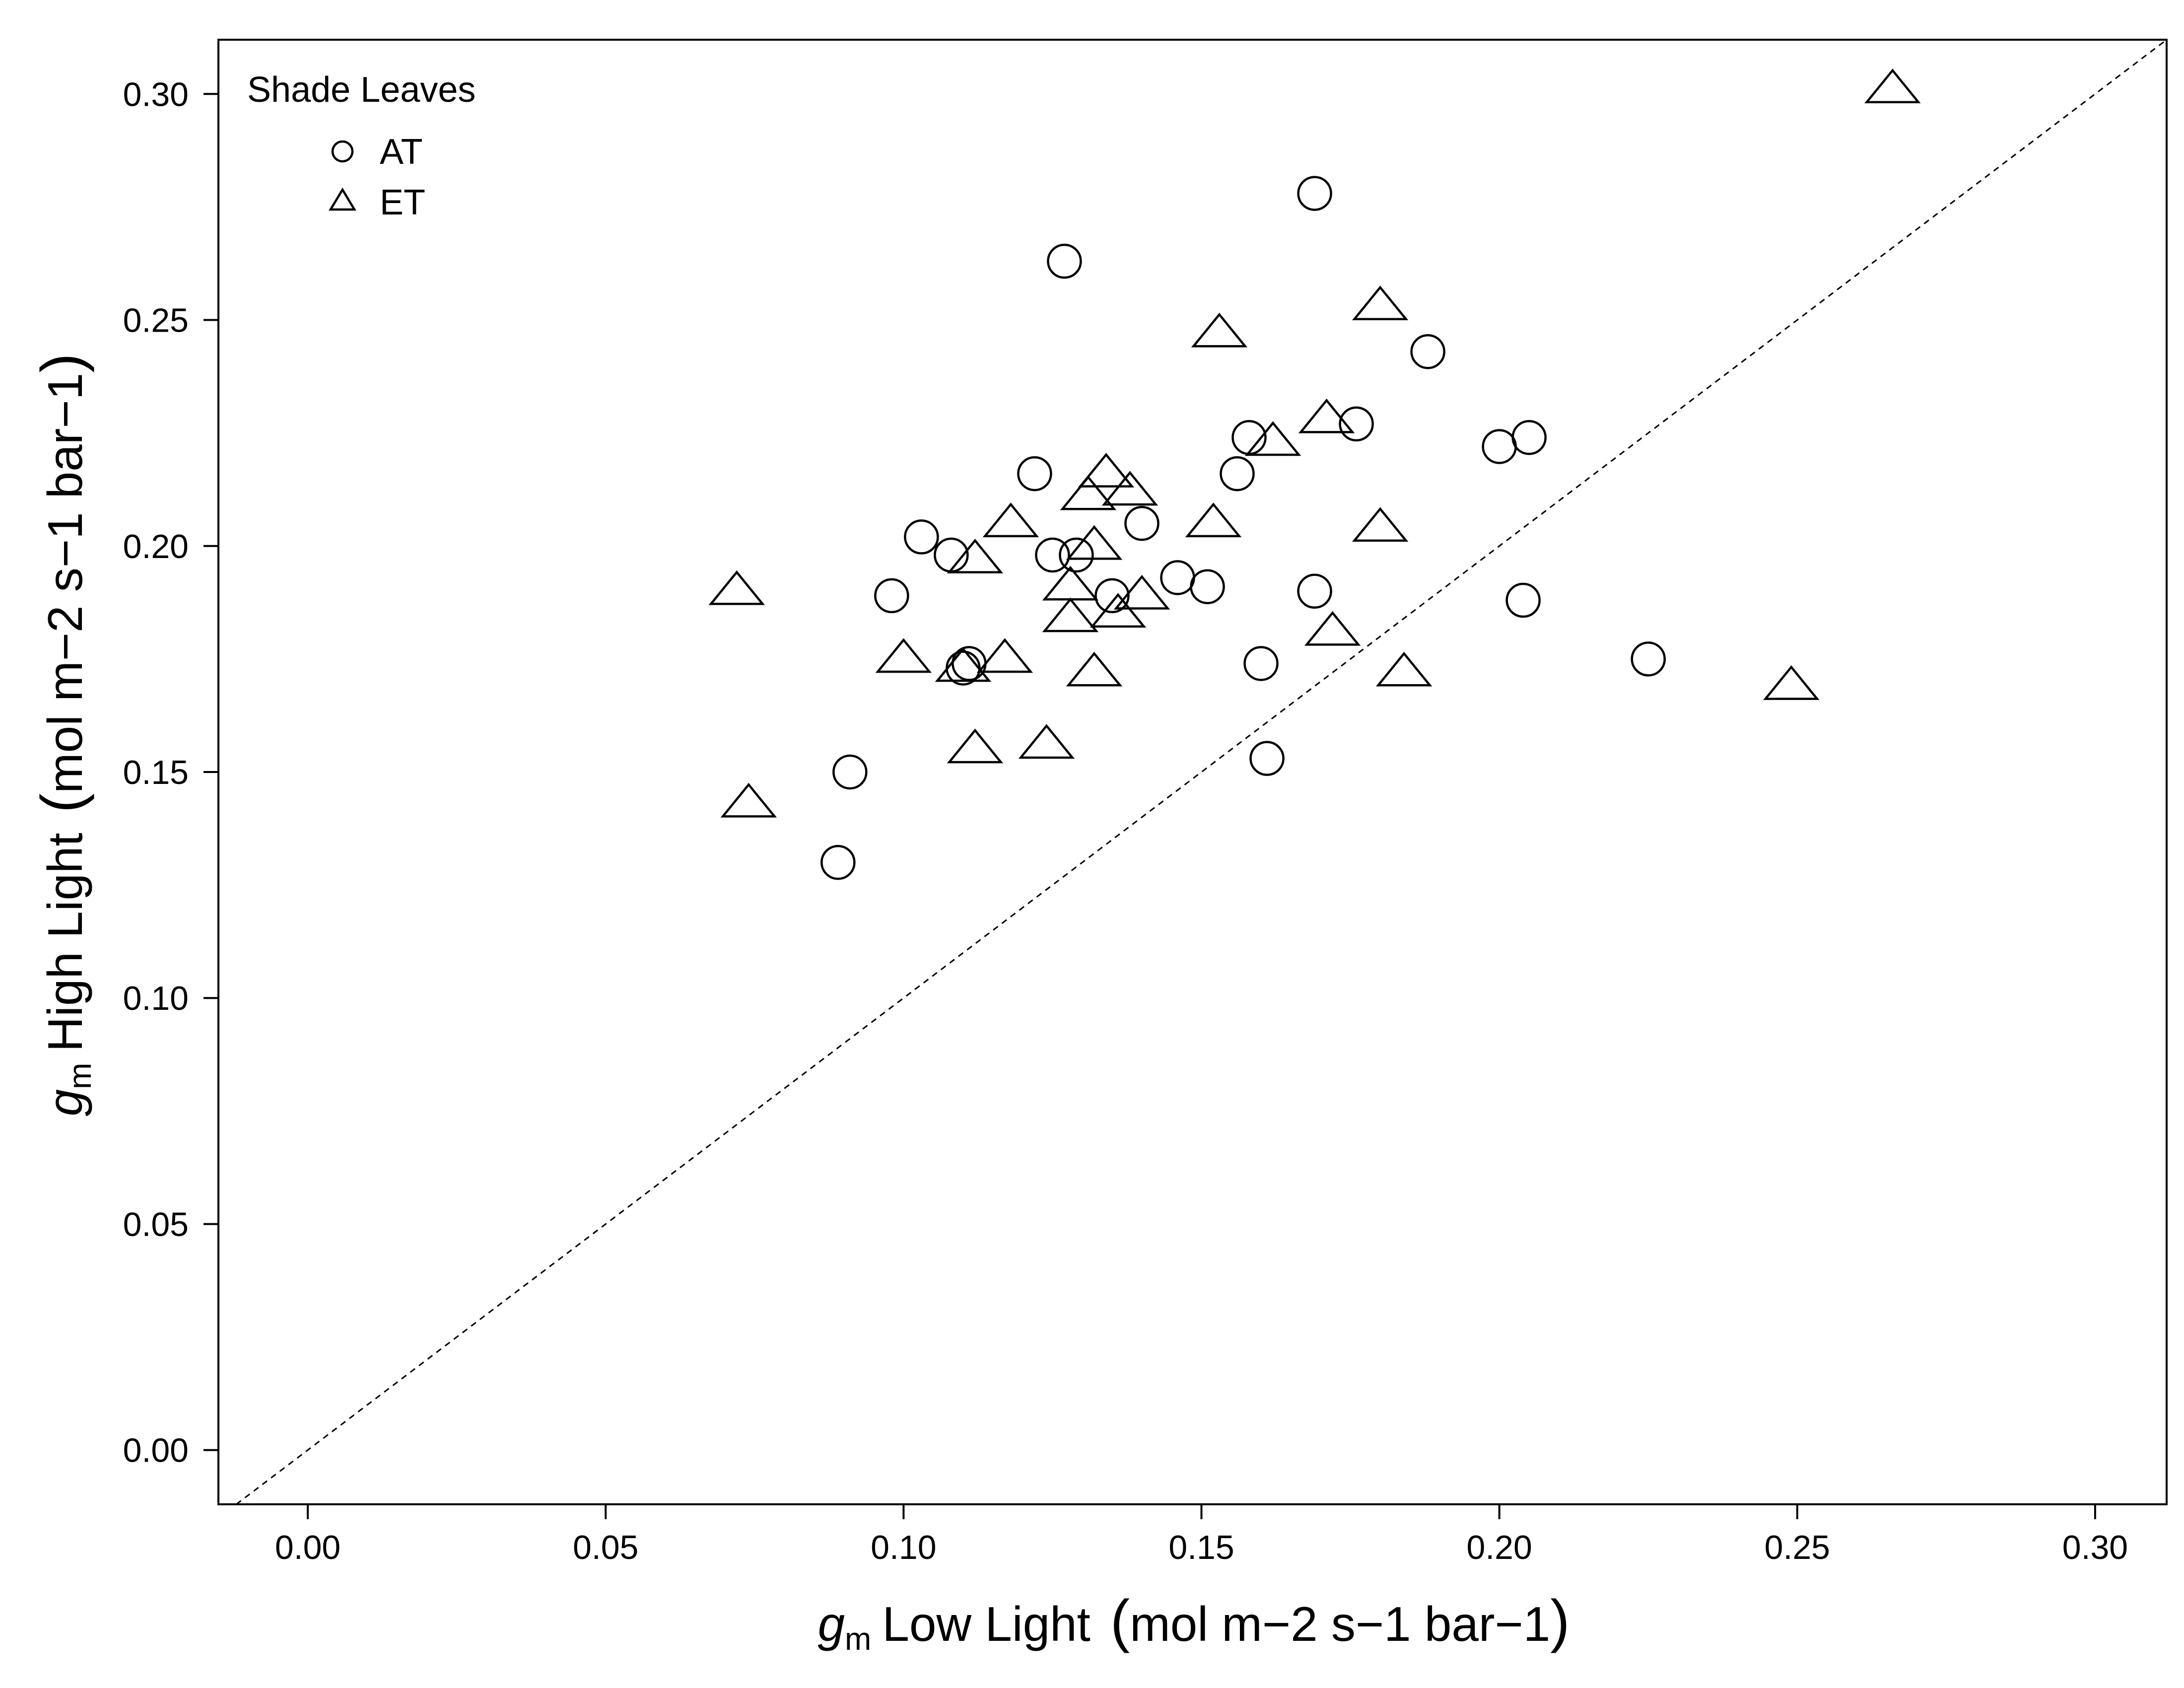 This screenshot has width=2184, height=1688. Describe the element at coordinates (65, 1103) in the screenshot. I see `y-axis-symbol: g` at that location.